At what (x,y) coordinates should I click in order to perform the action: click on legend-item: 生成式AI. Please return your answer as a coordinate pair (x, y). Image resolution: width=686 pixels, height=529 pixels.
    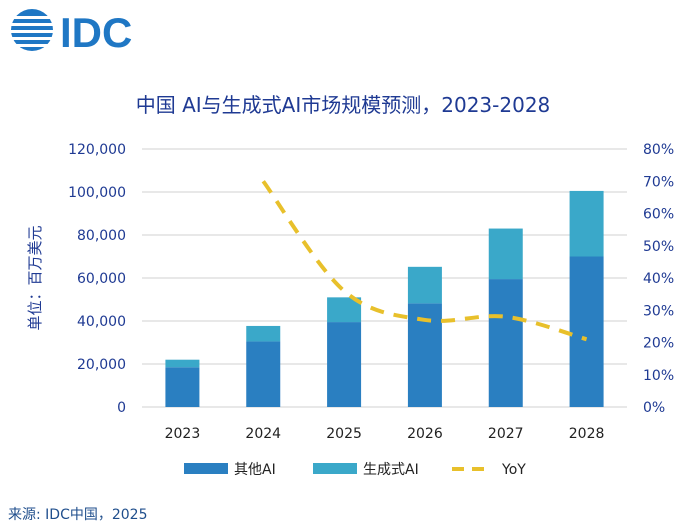
    Looking at the image, I should click on (366, 470).